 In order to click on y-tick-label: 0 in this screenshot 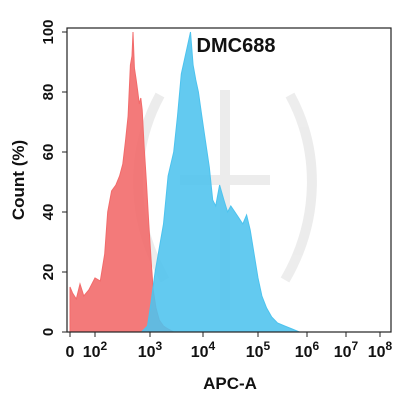, I will do `click(48, 332)`.